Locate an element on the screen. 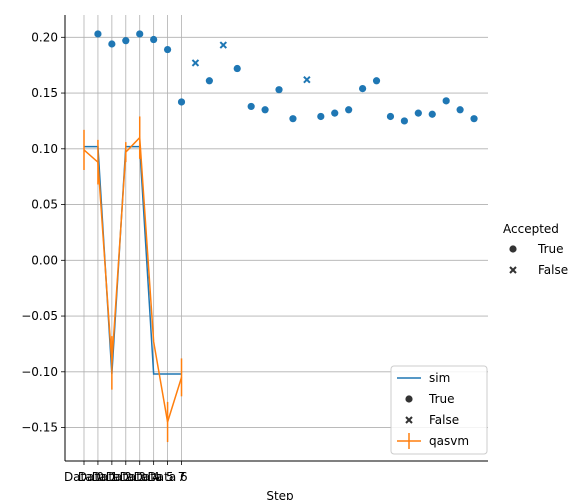 The image size is (584, 500). y-tick-label: −0.15 is located at coordinates (39, 428).